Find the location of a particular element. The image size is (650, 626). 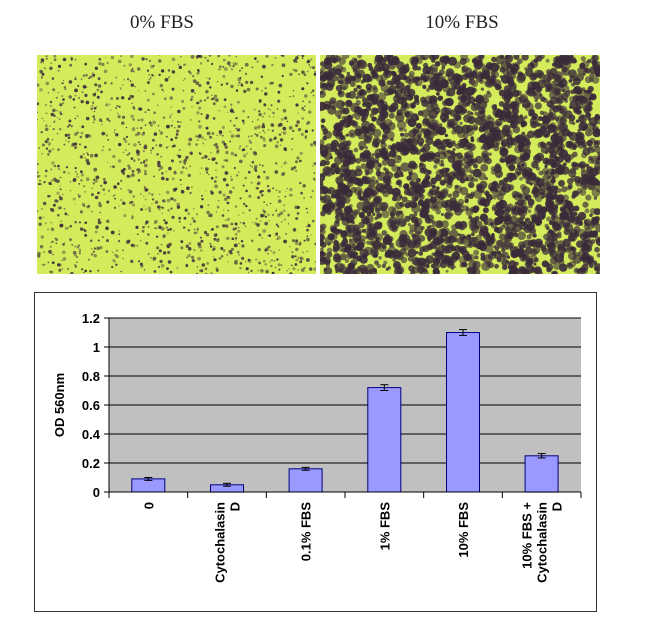

x-tick-label: 0 is located at coordinates (148, 505).